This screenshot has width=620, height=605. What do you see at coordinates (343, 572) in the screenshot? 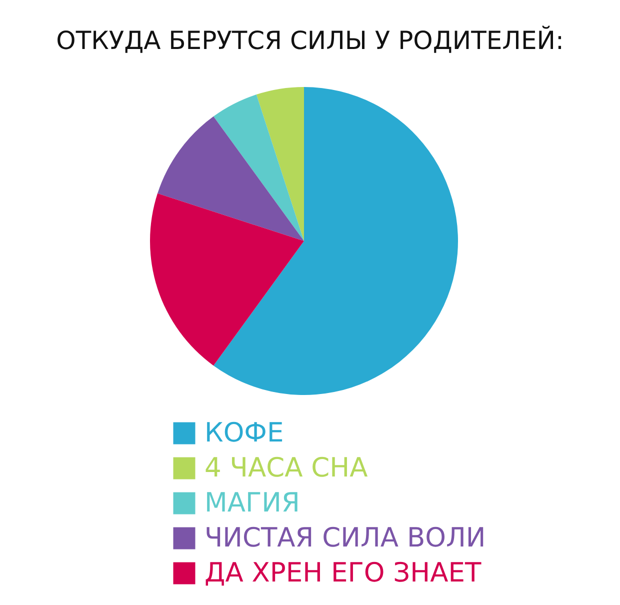
I see `legend-label: ДА ХРЕН ЕГО ЗНАЕТ` at bounding box center [343, 572].